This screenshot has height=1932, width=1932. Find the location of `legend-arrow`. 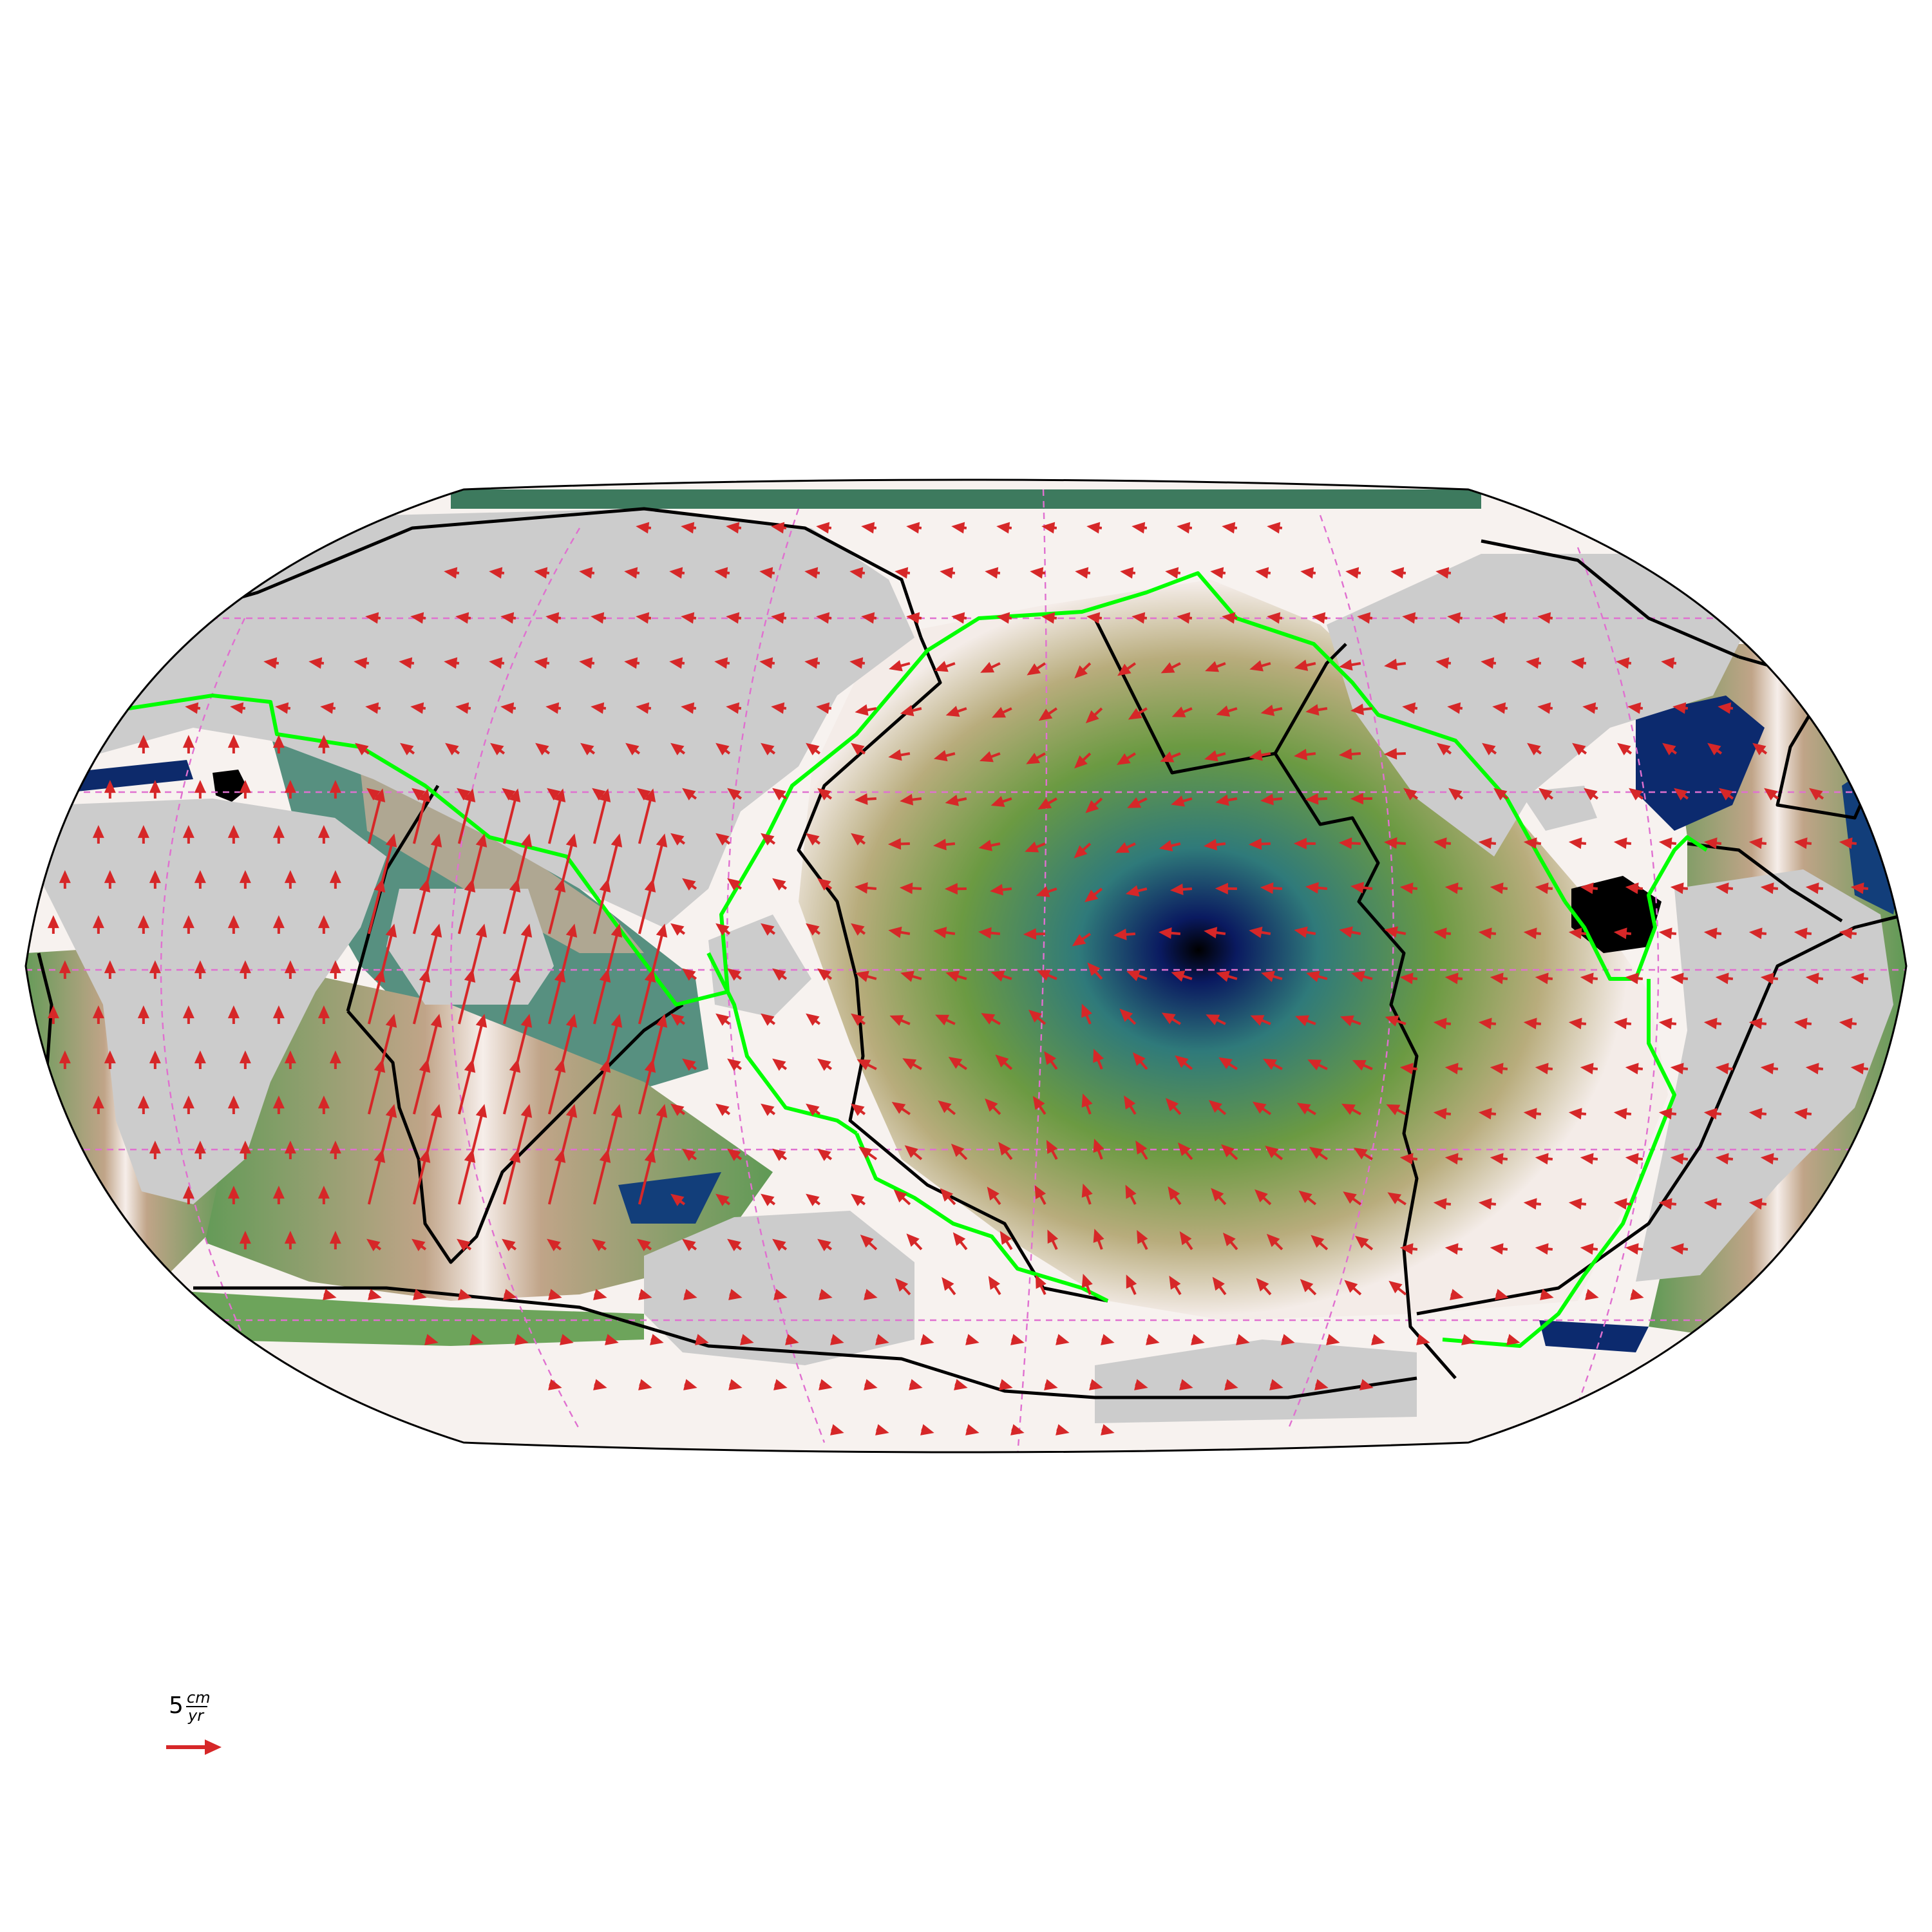

legend-arrow is located at coordinates (194, 1747).